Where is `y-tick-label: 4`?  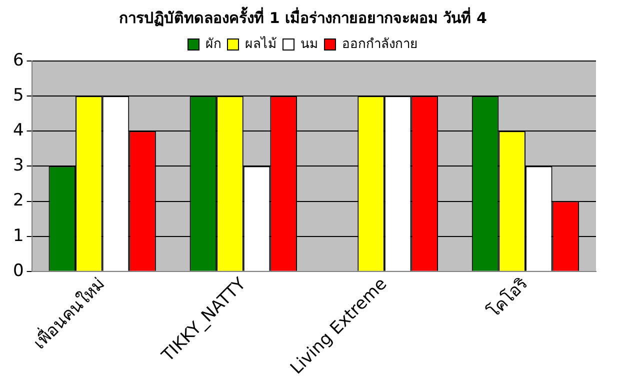
y-tick-label: 4 is located at coordinates (18, 130).